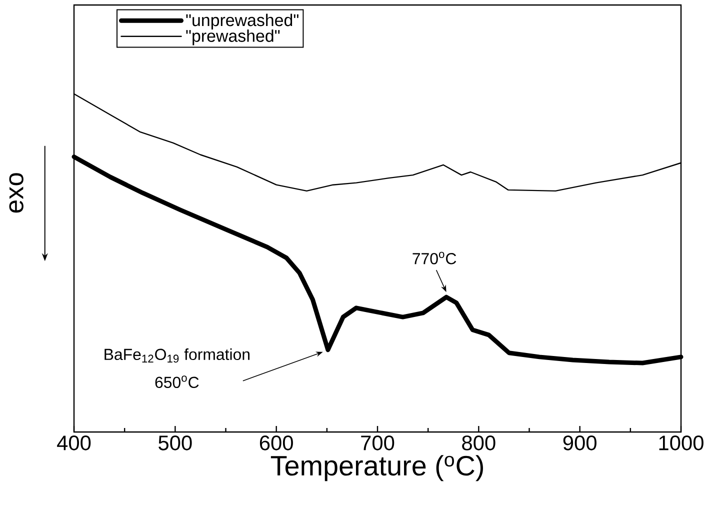 Image resolution: width=712 pixels, height=520 pixels. I want to click on x-tick-label: 800, so click(479, 443).